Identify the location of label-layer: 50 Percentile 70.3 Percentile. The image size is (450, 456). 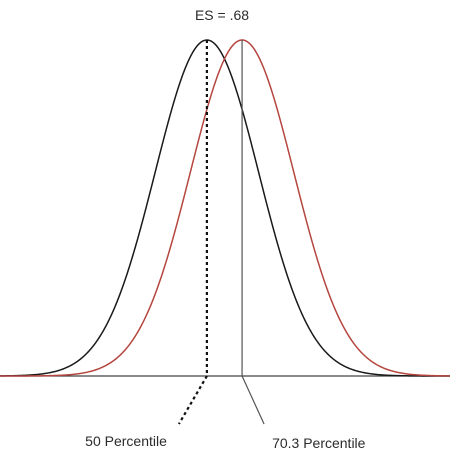
(225, 442).